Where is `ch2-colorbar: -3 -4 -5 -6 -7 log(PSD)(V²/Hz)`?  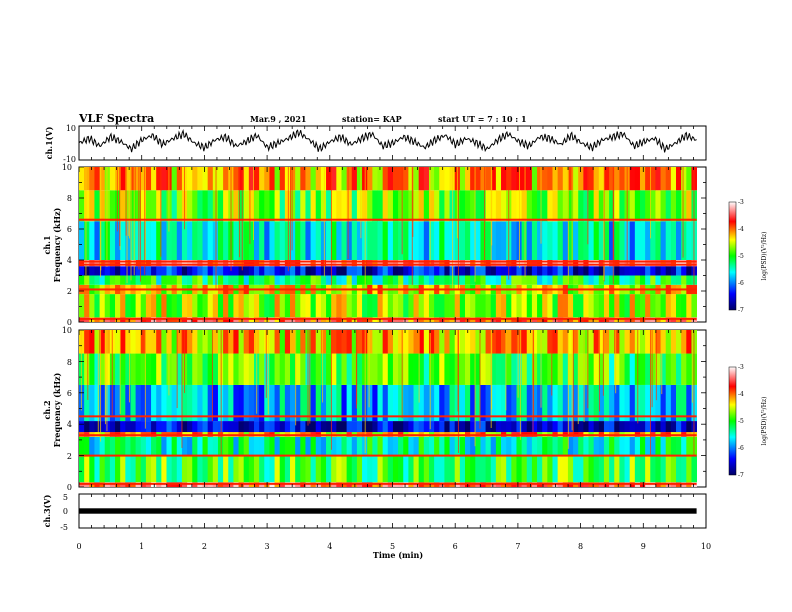 ch2-colorbar: -3 -4 -5 -6 -7 log(PSD)(V²/Hz) is located at coordinates (748, 421).